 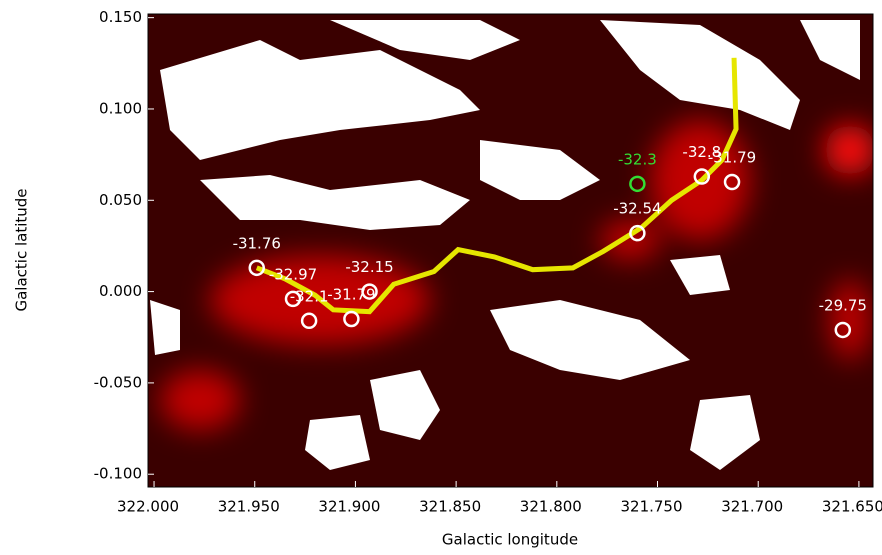 What do you see at coordinates (309, 296) in the screenshot?
I see `marker-label: -32.1` at bounding box center [309, 296].